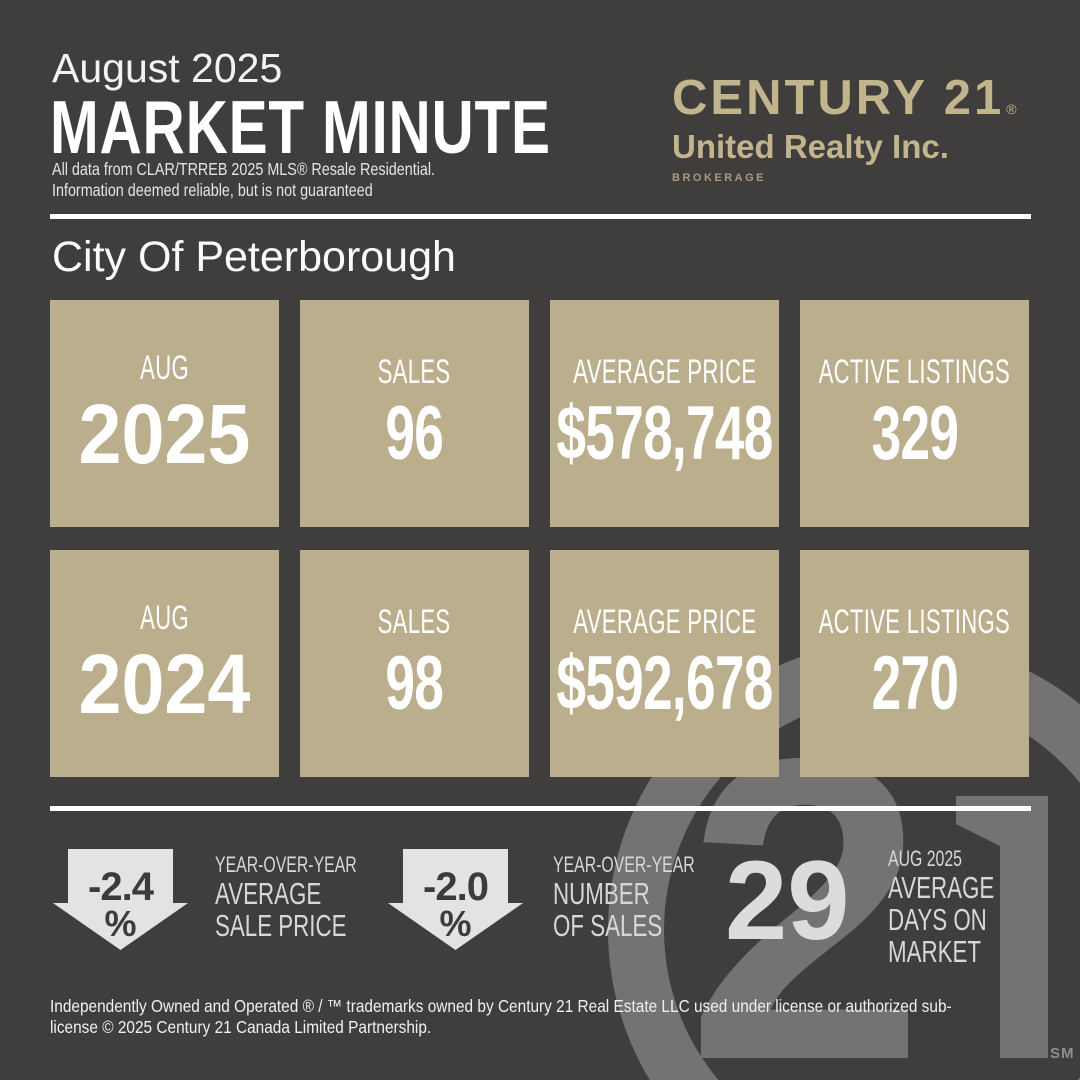 This screenshot has height=1080, width=1080. Describe the element at coordinates (540, 216) in the screenshot. I see `header-divider` at that location.